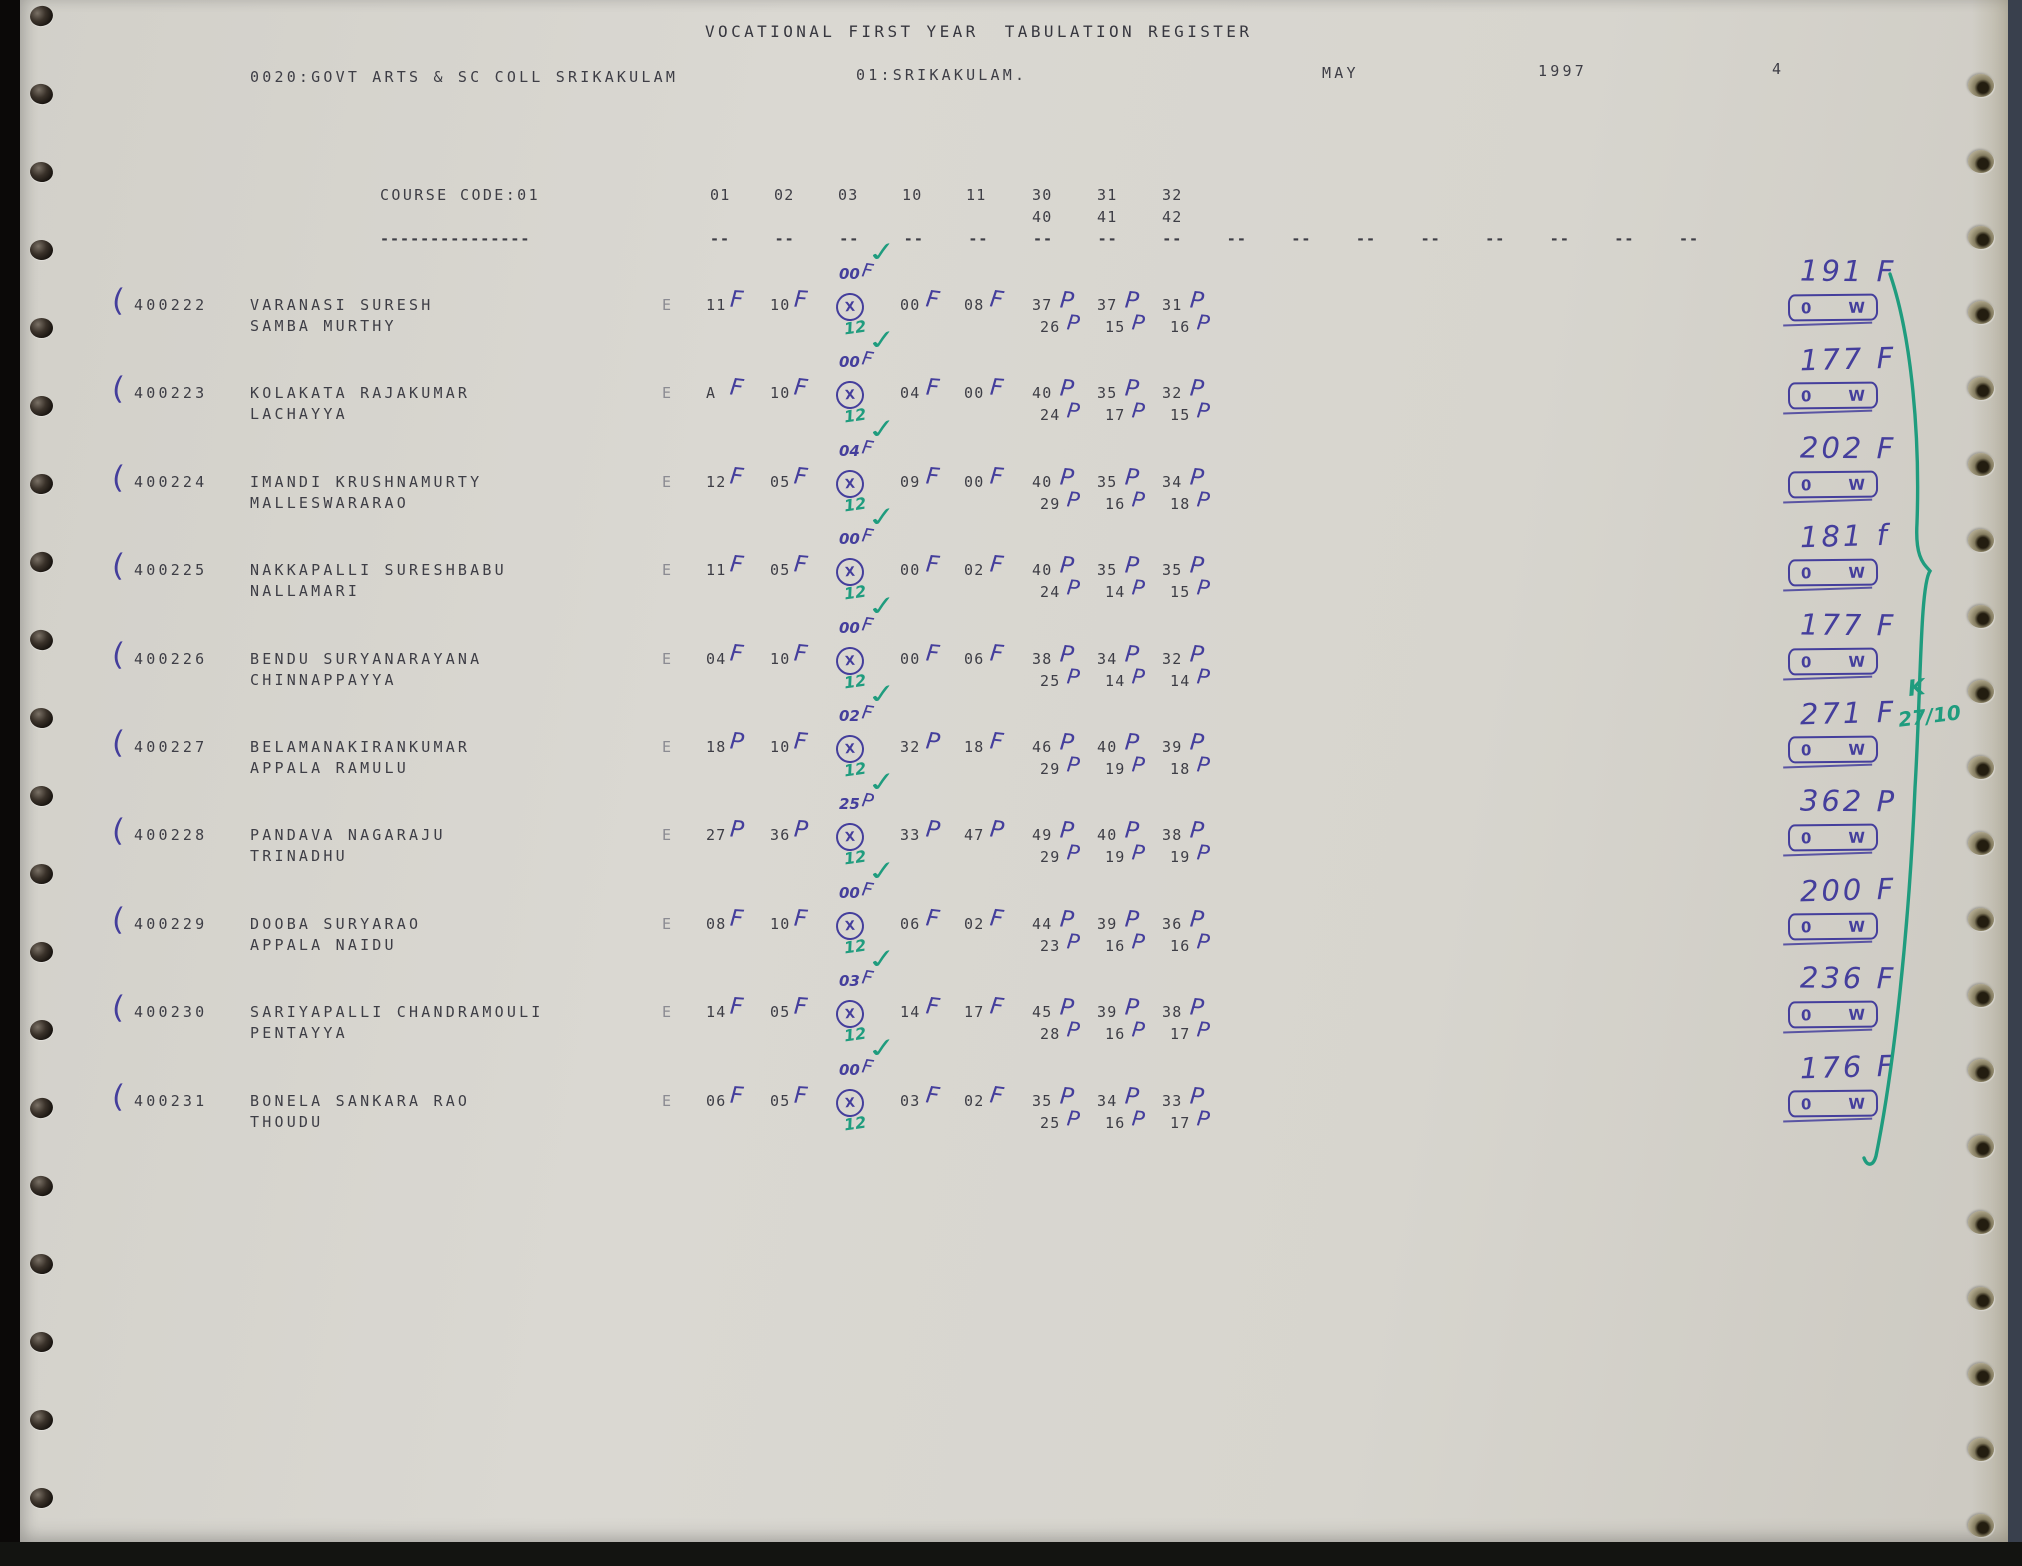 The width and height of the screenshot is (2022, 1566). What do you see at coordinates (1172, 217) in the screenshot?
I see `column-header-line2: 42` at bounding box center [1172, 217].